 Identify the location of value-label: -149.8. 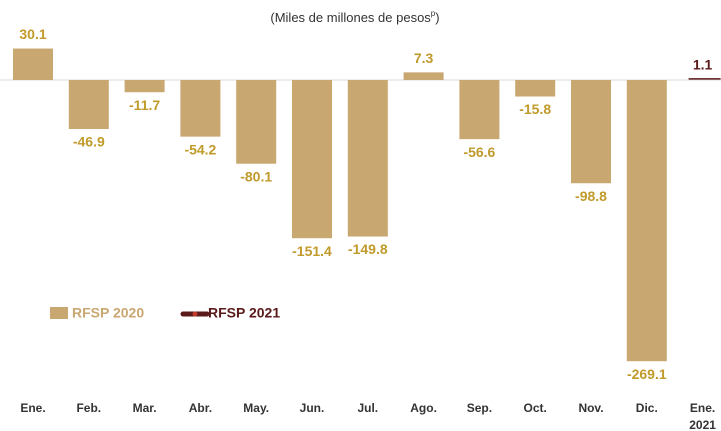
(368, 249).